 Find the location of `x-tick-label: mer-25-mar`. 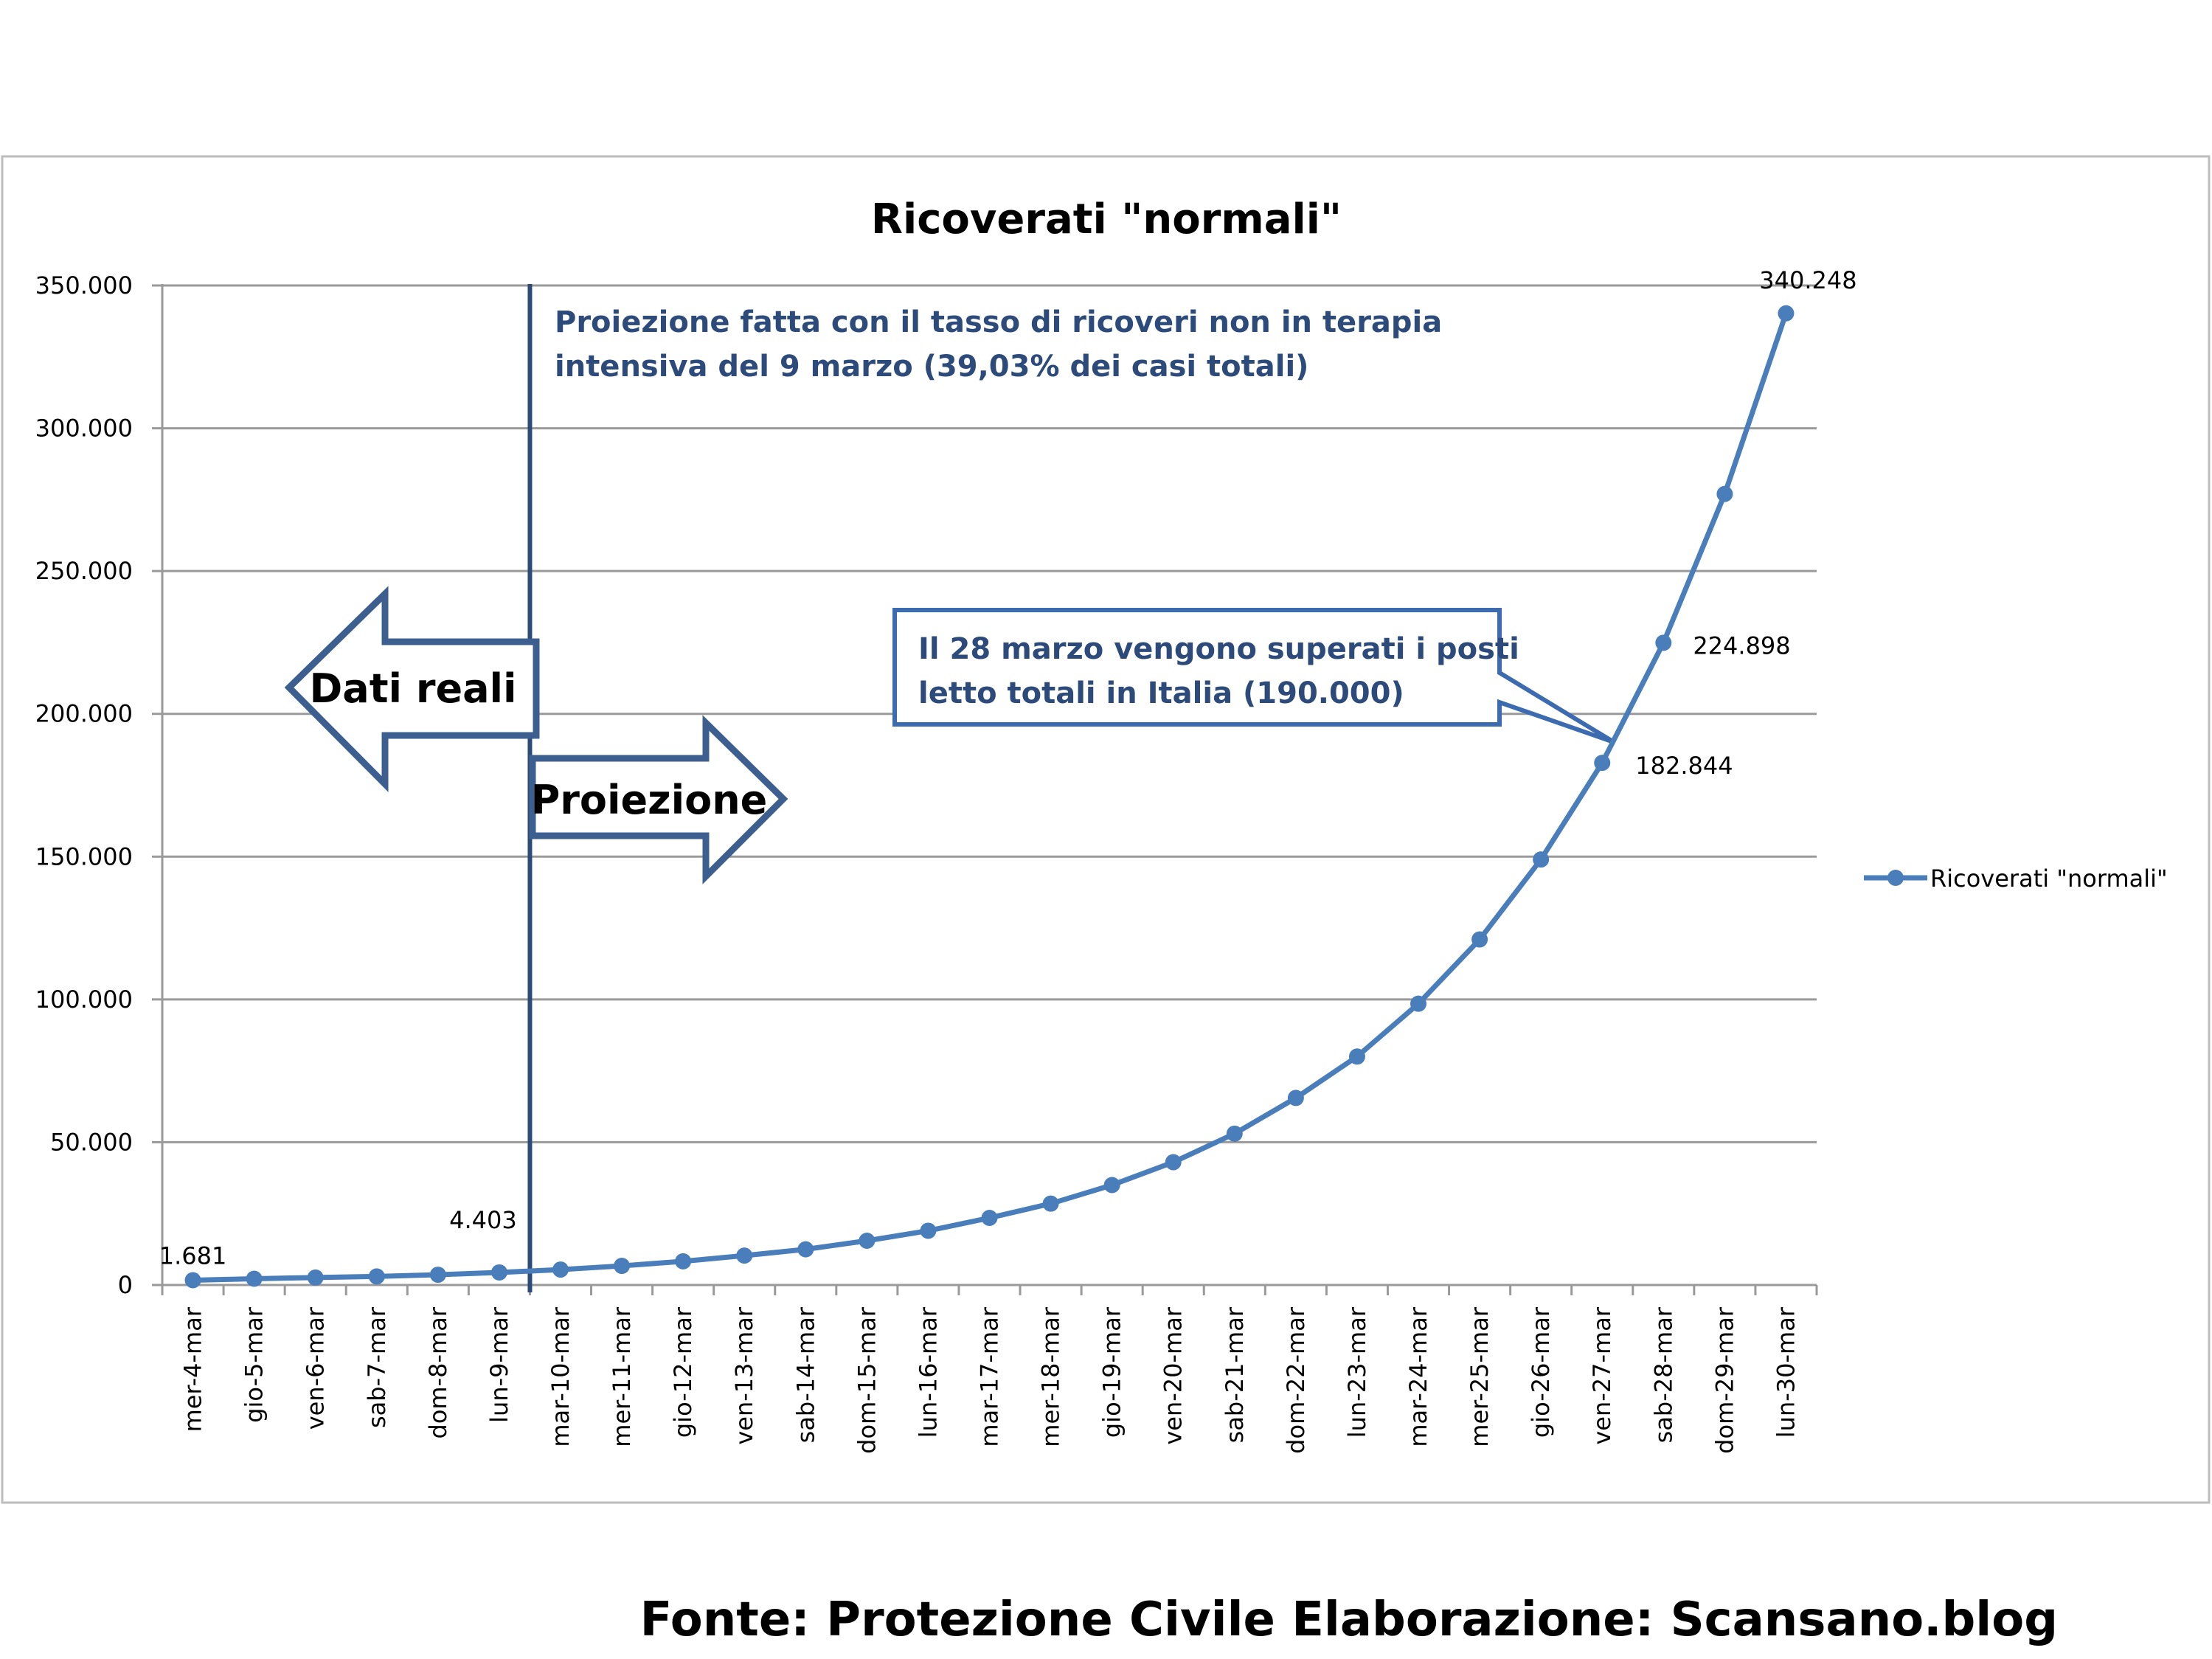

x-tick-label: mer-25-mar is located at coordinates (1480, 1376).